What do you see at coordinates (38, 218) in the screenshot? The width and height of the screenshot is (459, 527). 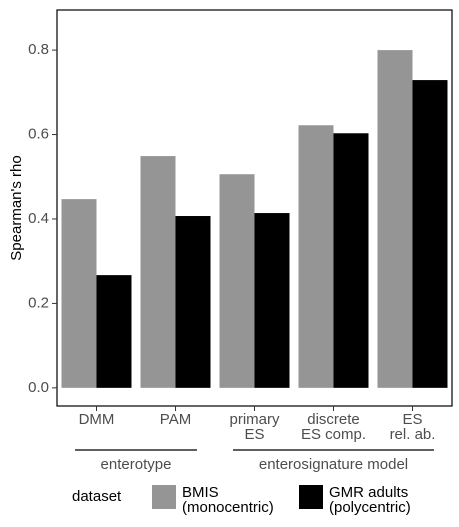 I see `y-tick-label: 0.4` at bounding box center [38, 218].